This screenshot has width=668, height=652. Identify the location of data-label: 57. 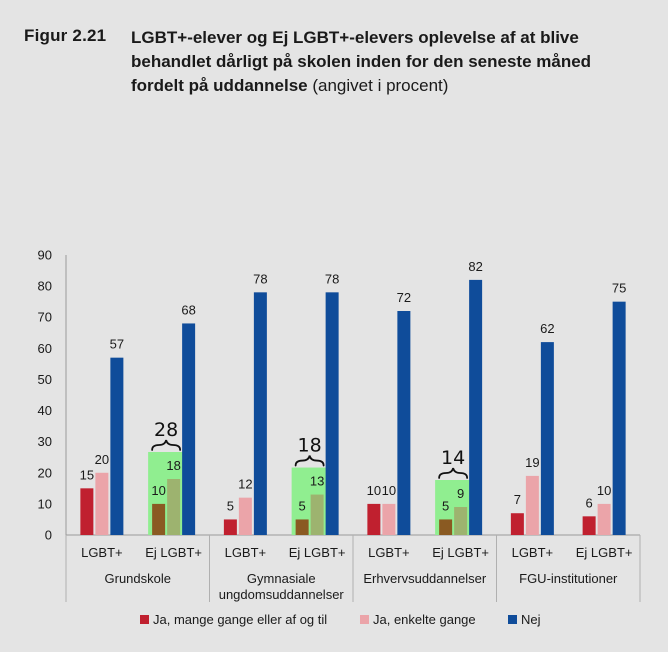
(117, 344).